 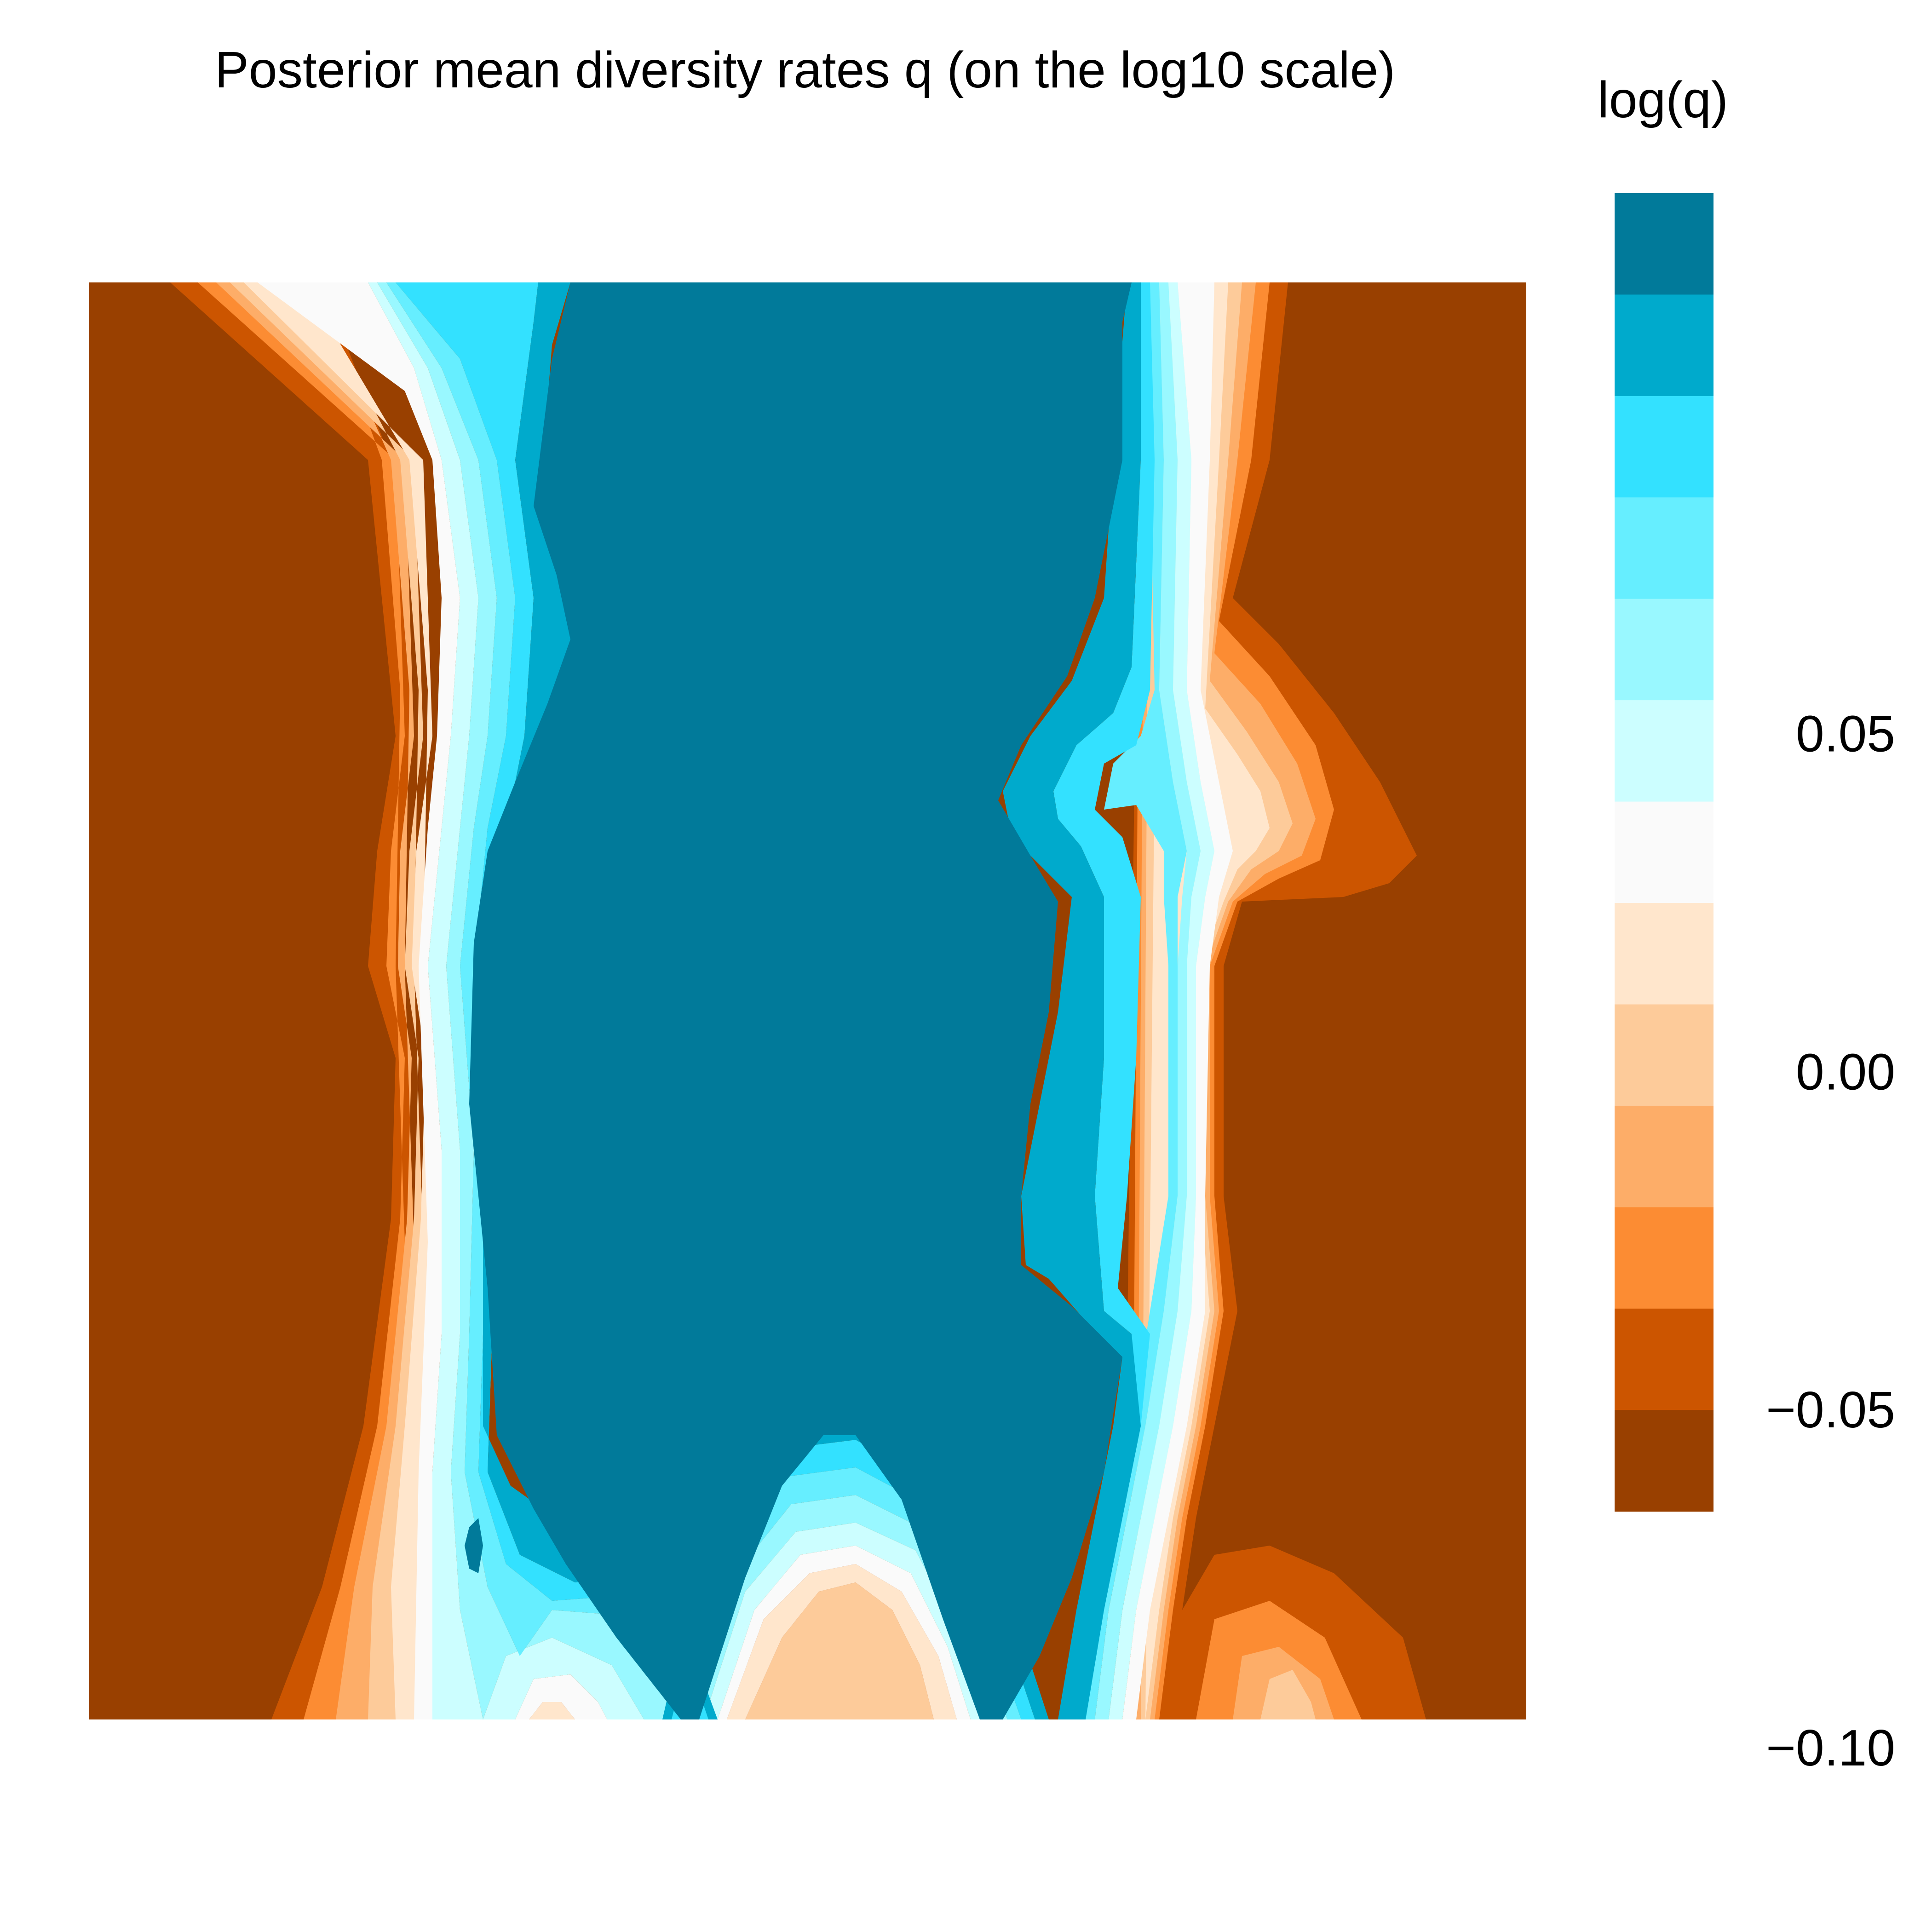 What do you see at coordinates (1830, 1409) in the screenshot?
I see `legend-tick-label: −0.05` at bounding box center [1830, 1409].